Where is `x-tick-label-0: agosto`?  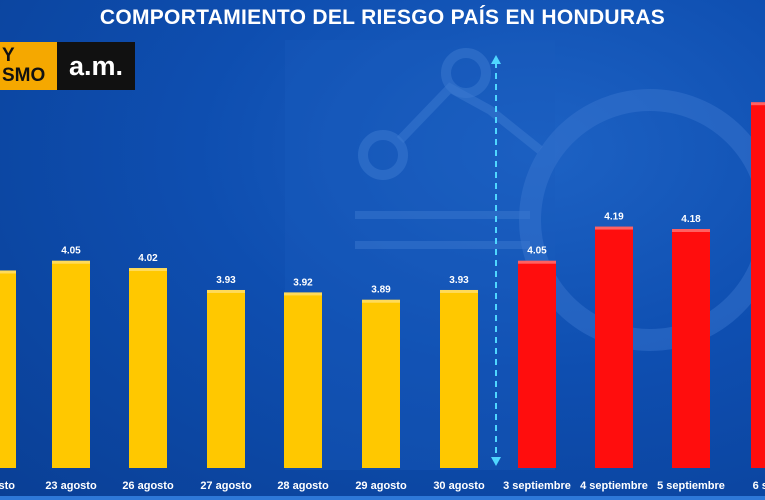 x-tick-label-0: agosto is located at coordinates (7, 486).